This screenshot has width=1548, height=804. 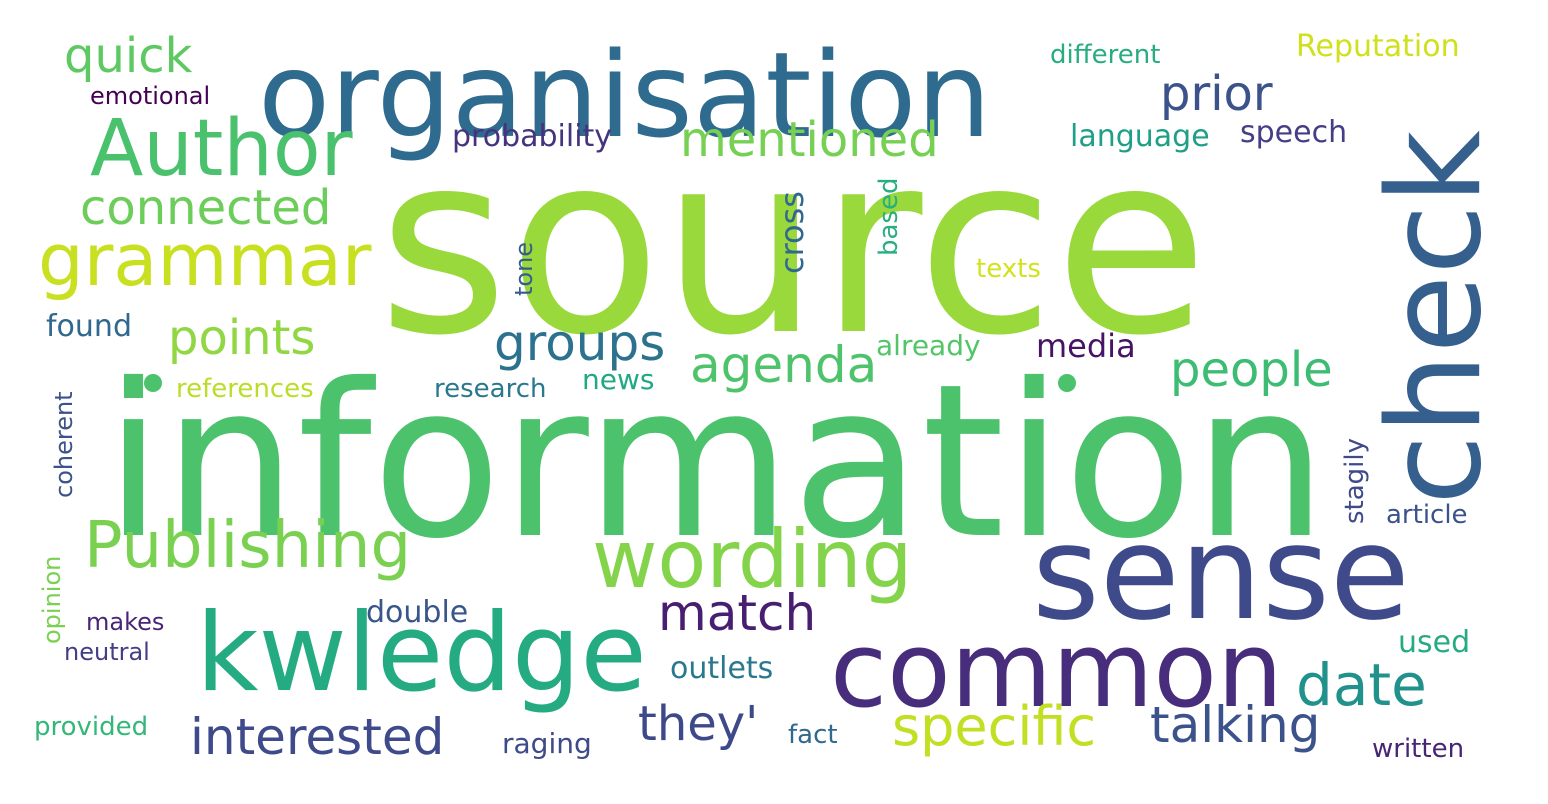 I want to click on word-prior: prior, so click(x=1216, y=94).